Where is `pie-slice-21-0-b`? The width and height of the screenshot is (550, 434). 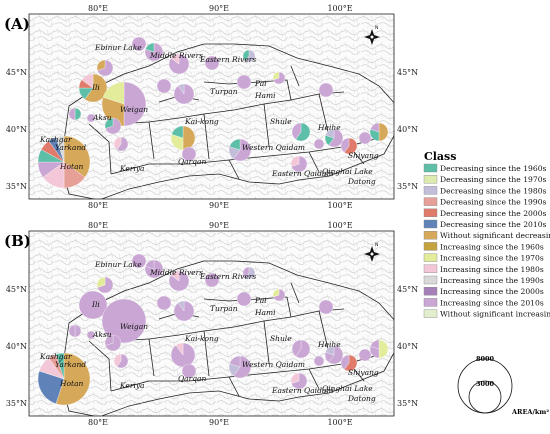
pie-slice-21-0-b is located at coordinates (299, 381).